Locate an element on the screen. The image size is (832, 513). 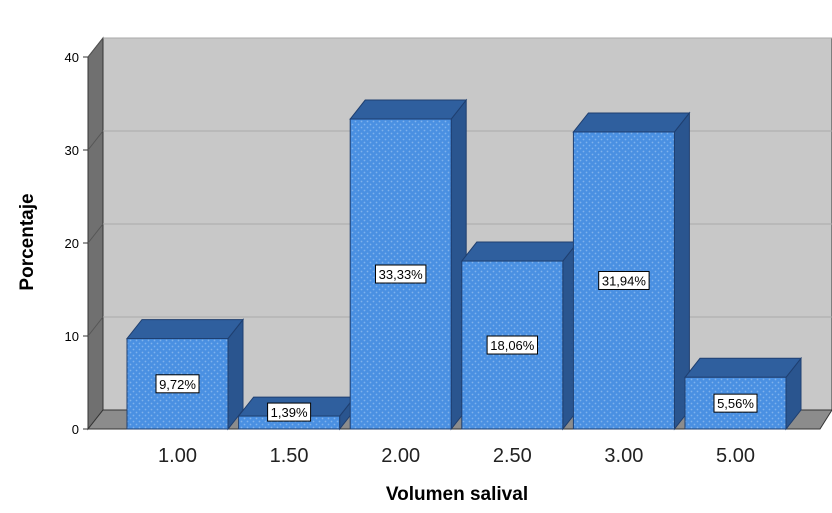
x-tick-label: 2.00 is located at coordinates (400, 456).